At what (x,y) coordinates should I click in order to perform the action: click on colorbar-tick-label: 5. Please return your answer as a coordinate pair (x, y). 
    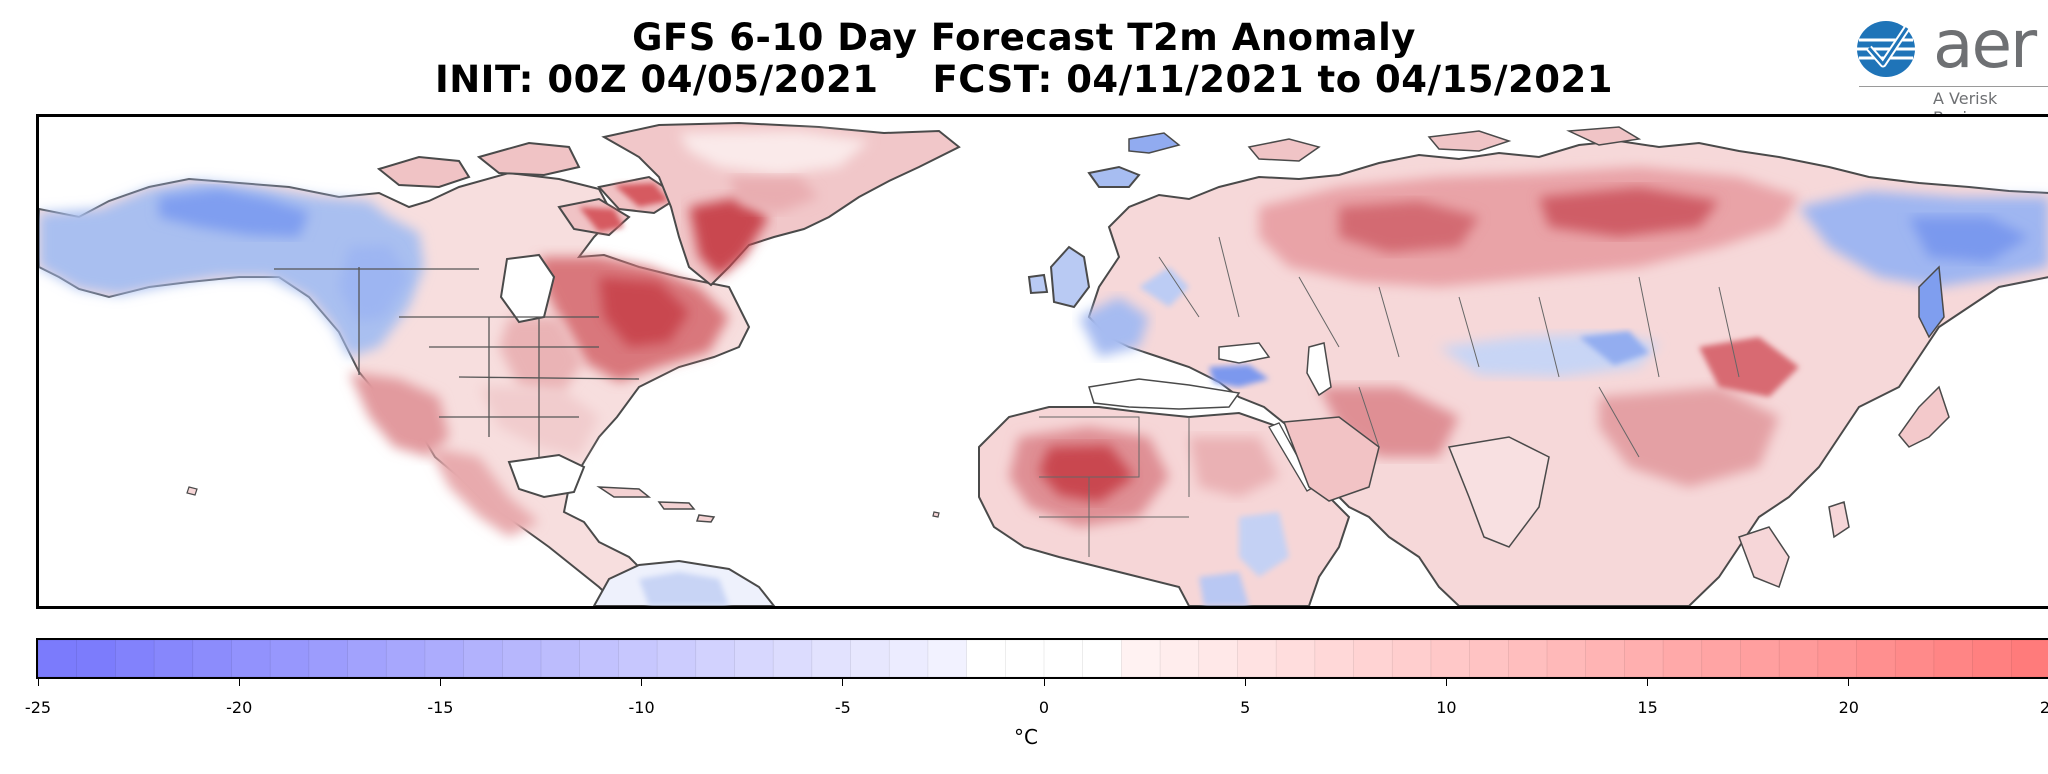
    Looking at the image, I should click on (1245, 707).